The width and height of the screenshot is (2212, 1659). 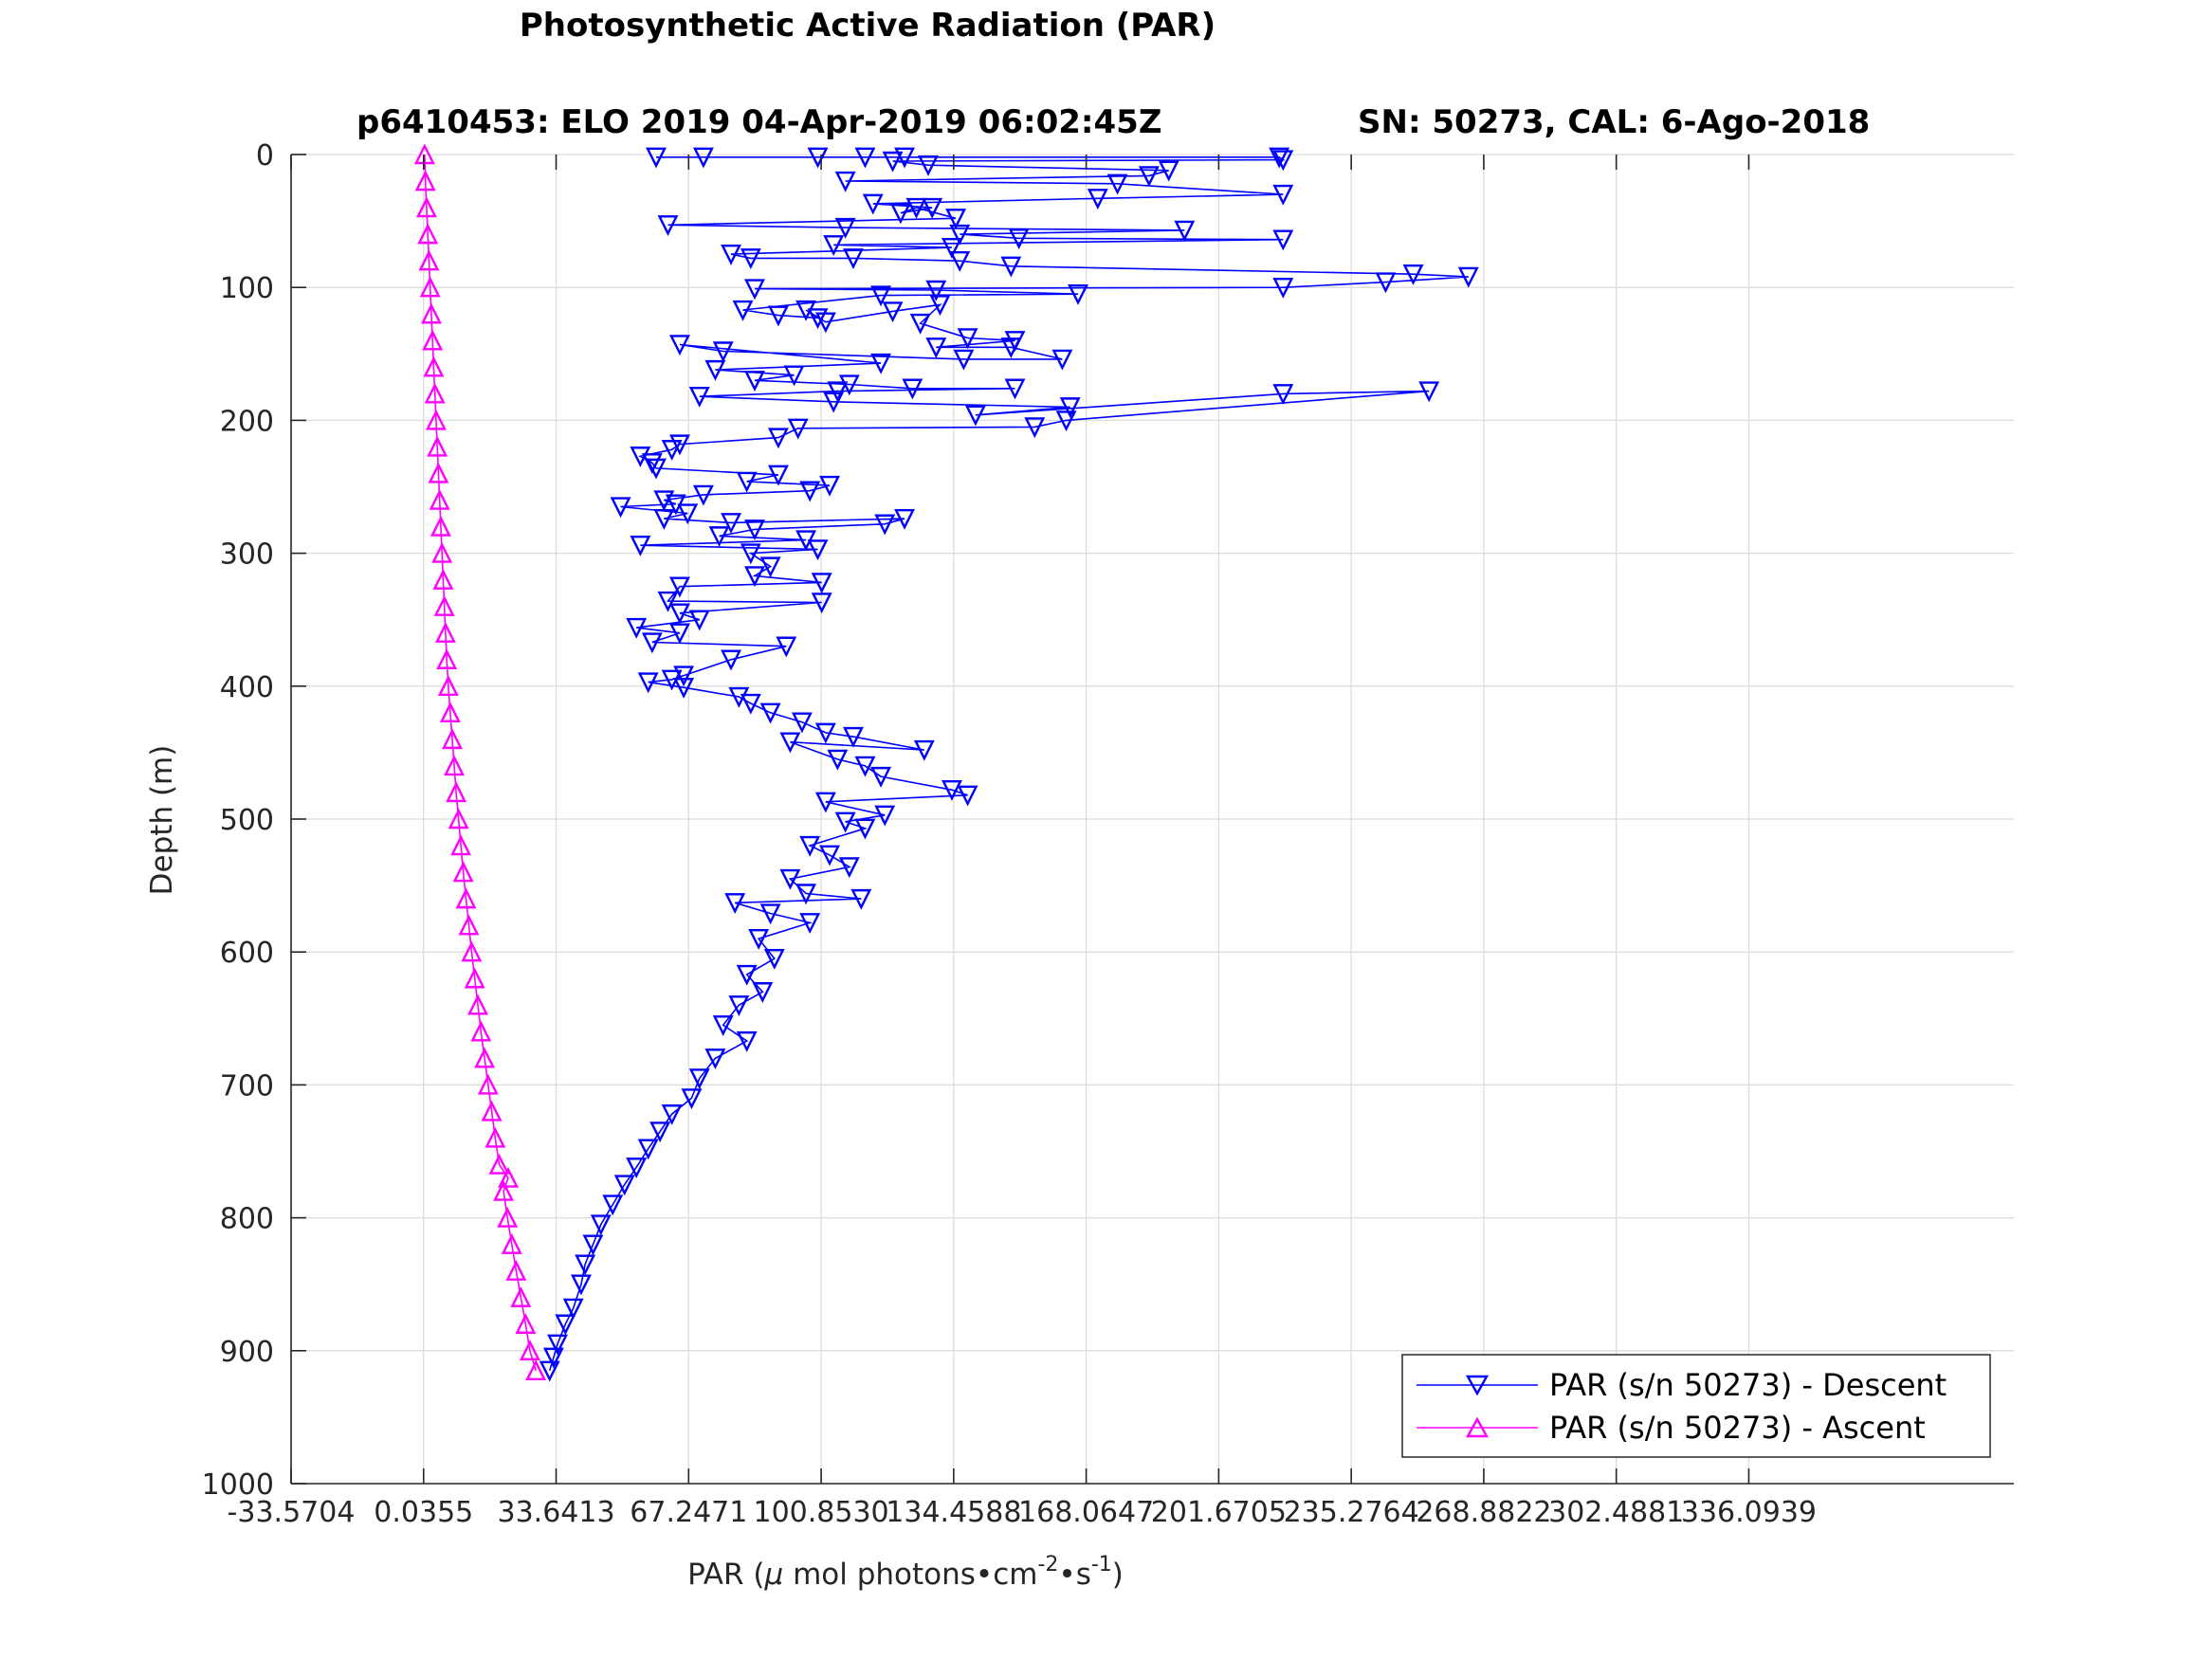 I want to click on y-axis-label: Depth (m), so click(x=162, y=820).